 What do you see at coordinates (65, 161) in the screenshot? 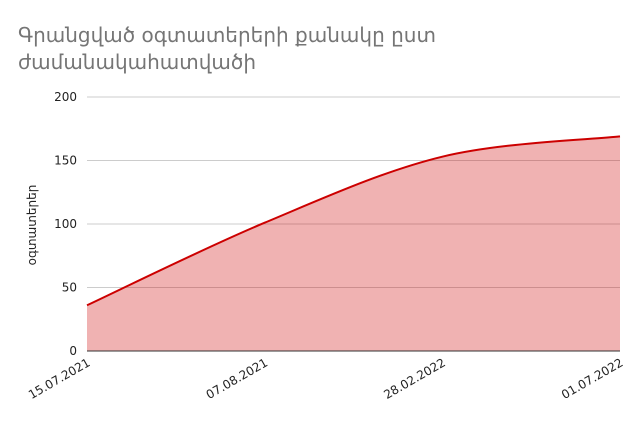
I see `y-tick-label: 150` at bounding box center [65, 161].